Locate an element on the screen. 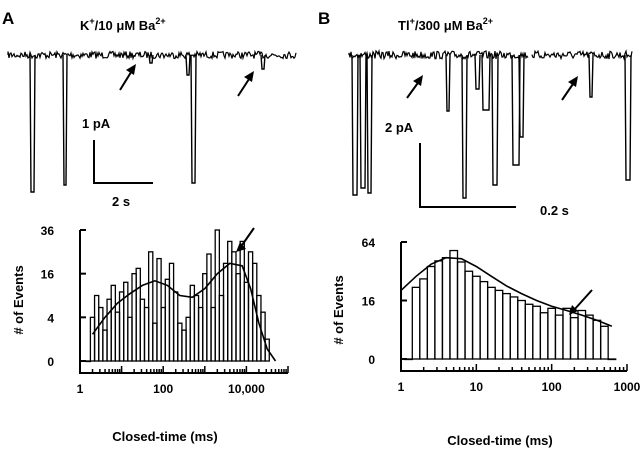  panel-a-trace-baseline is located at coordinates (152, 55).